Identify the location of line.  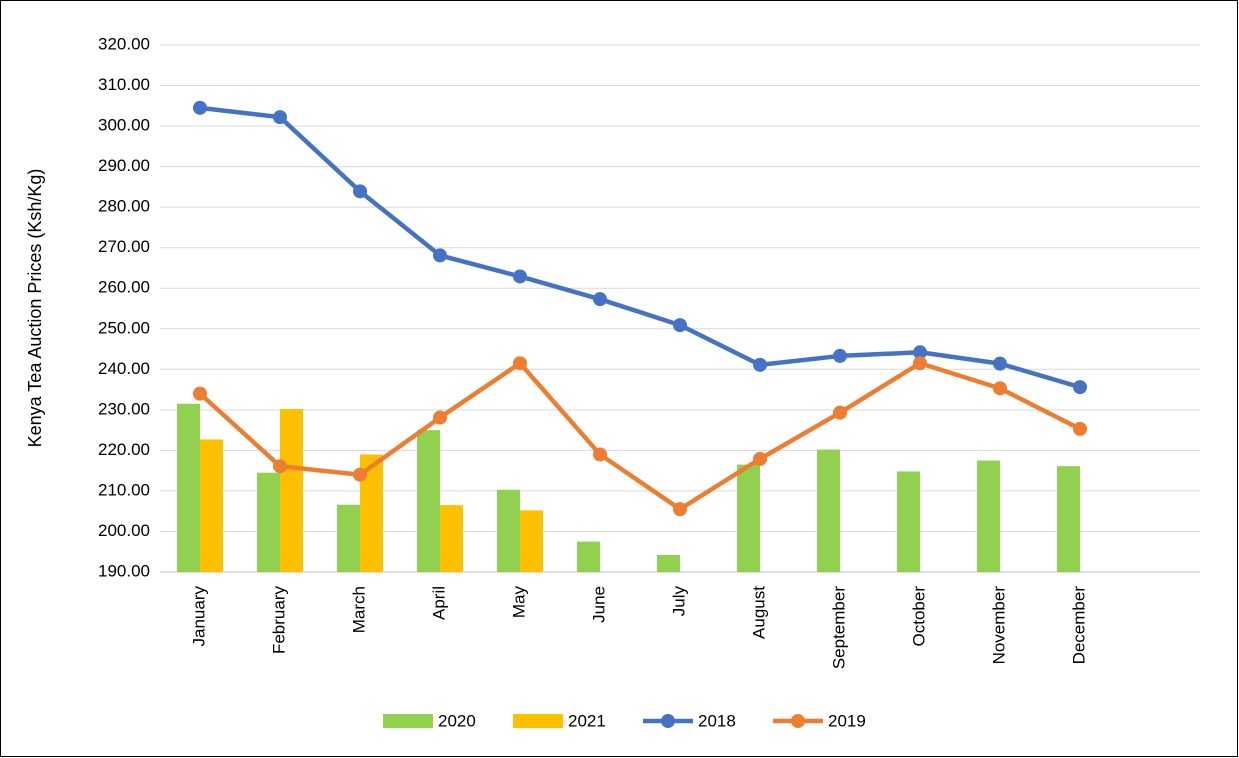
(640, 436).